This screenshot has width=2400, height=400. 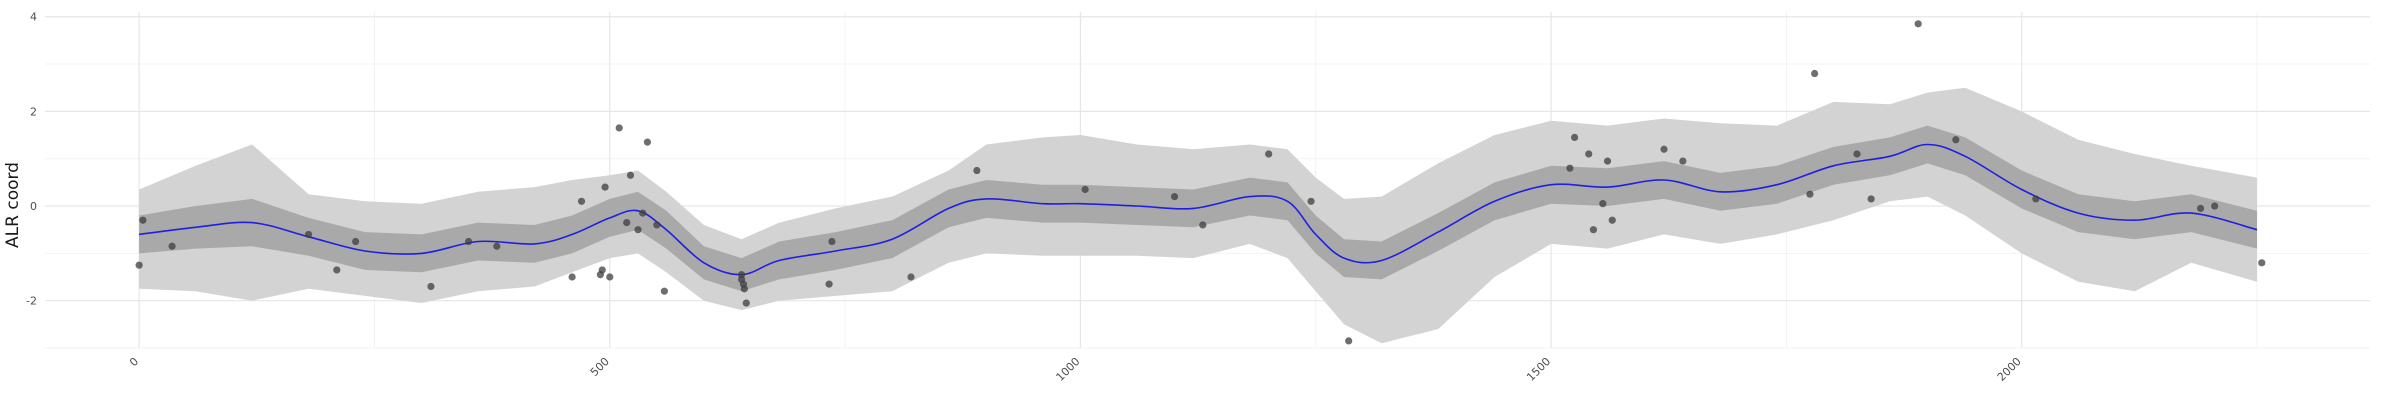 What do you see at coordinates (31, 301) in the screenshot?
I see `y-tick-label: -2` at bounding box center [31, 301].